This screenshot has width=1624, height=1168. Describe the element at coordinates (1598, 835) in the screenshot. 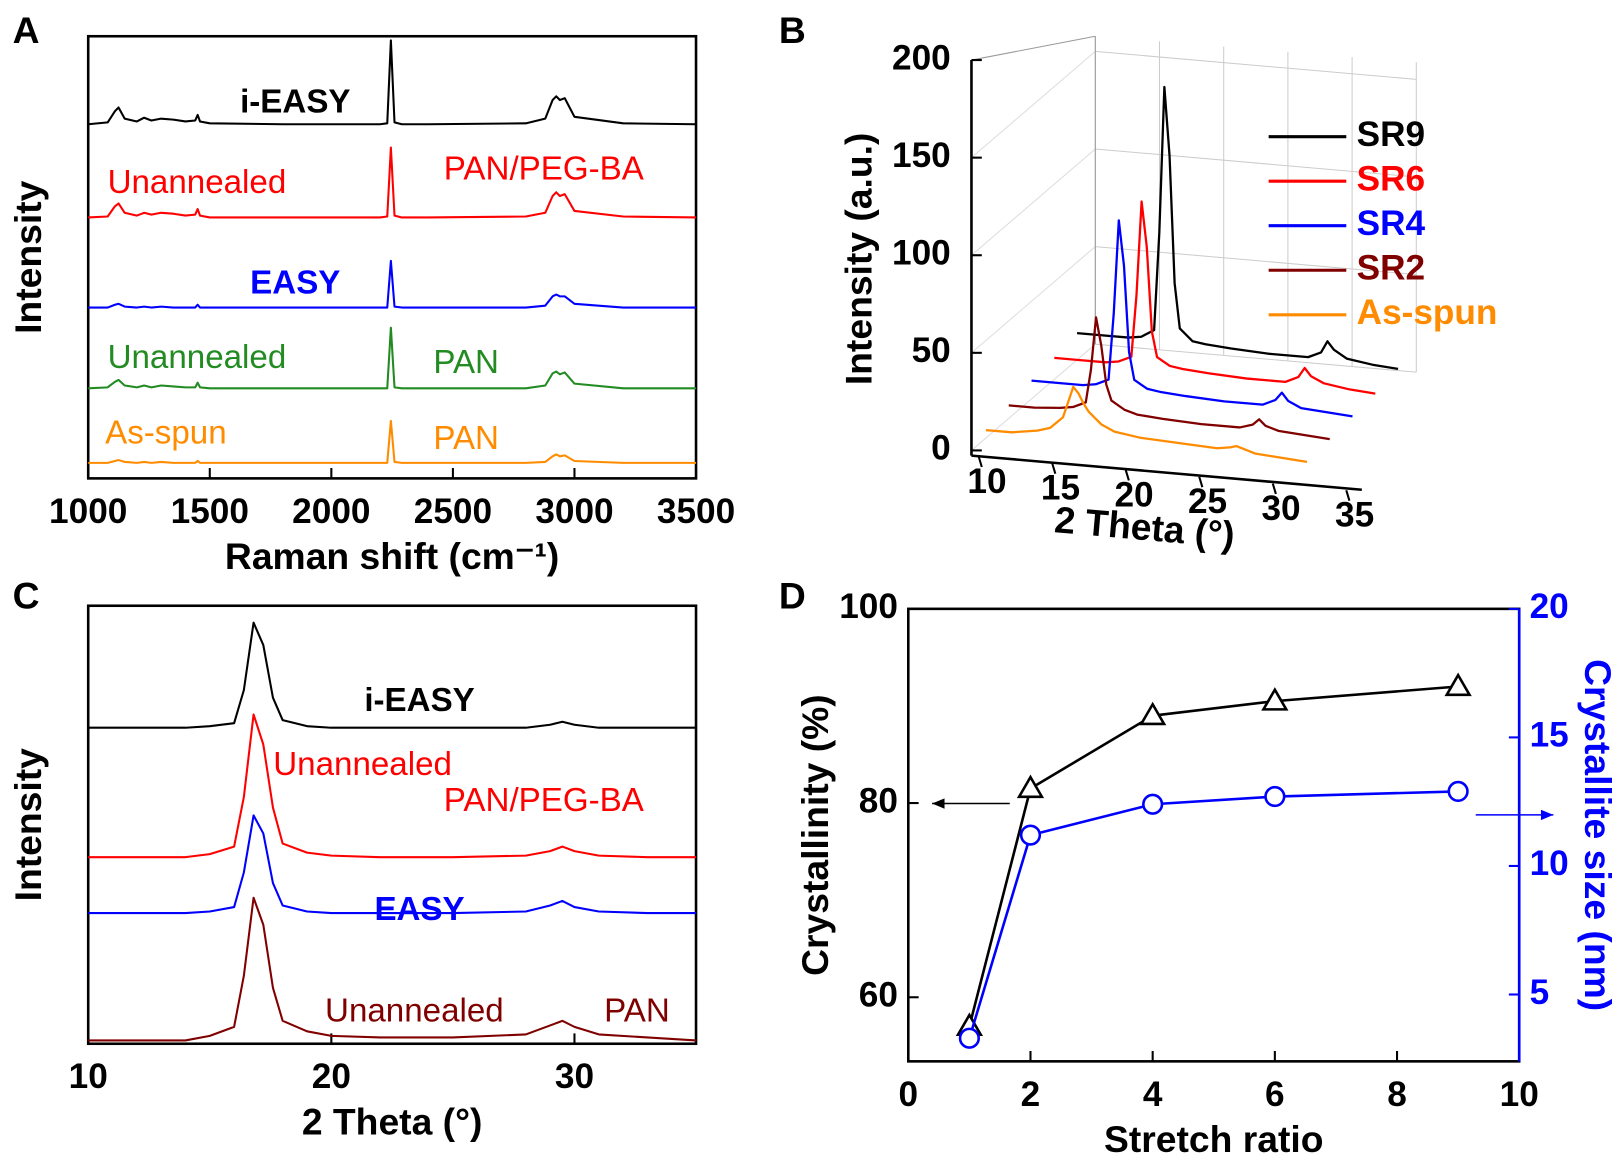

I see `y2-axis-label: Crystallite size (nm)` at that location.